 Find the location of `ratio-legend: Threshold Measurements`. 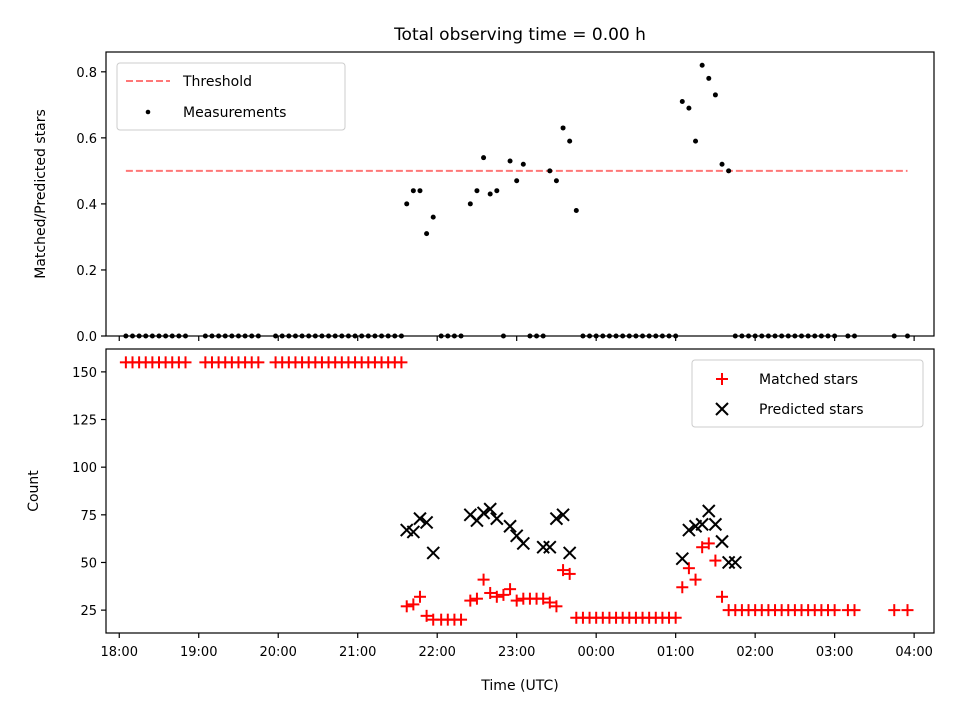

ratio-legend: Threshold Measurements is located at coordinates (231, 96).